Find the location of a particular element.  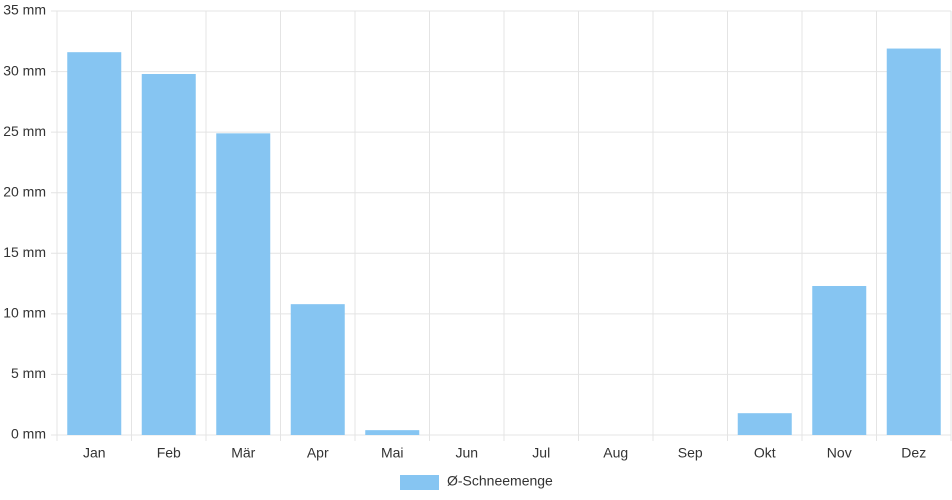

x-tick-label: Jun is located at coordinates (466, 453).